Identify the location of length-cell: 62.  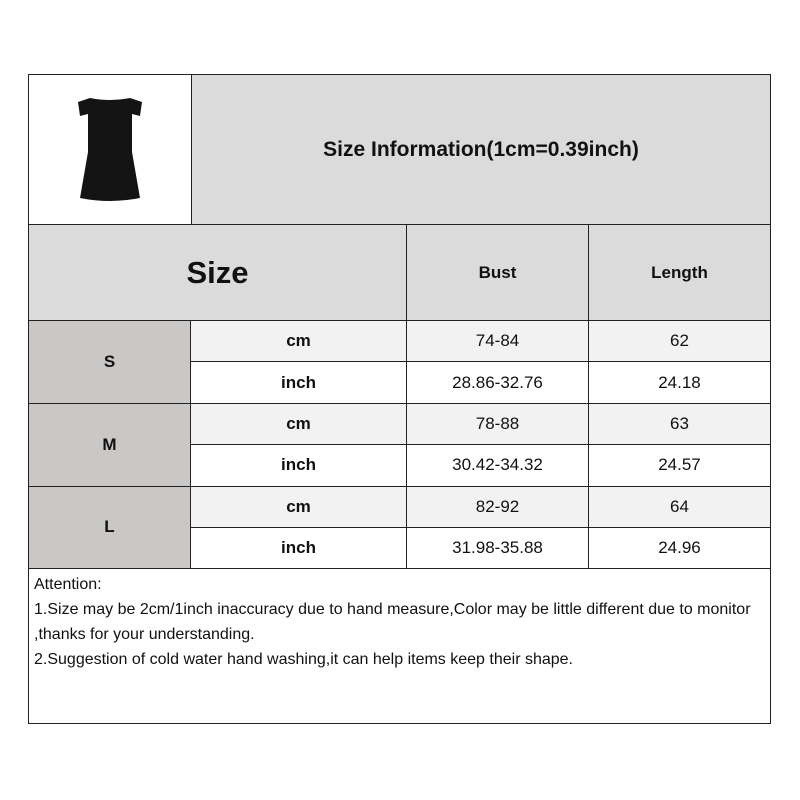
(679, 341).